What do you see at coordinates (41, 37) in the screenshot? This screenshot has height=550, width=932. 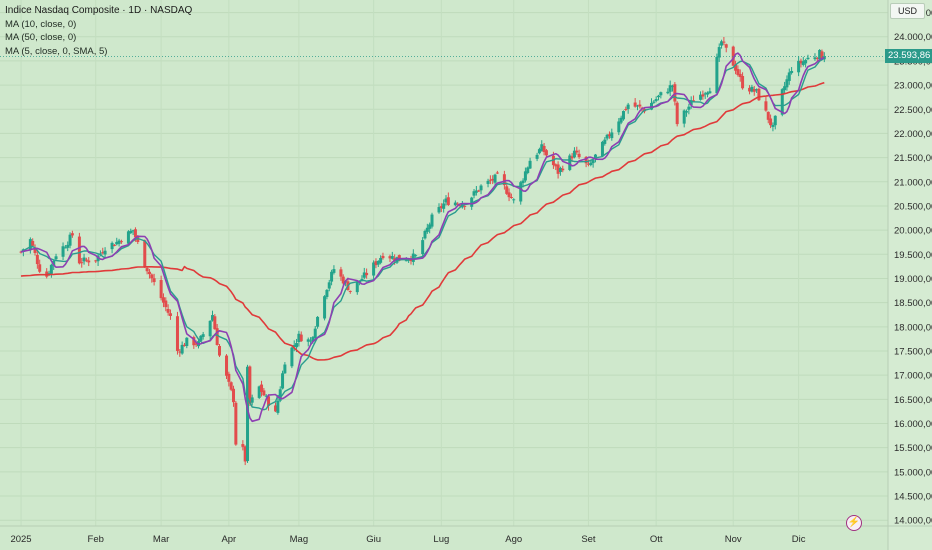 I see `legend-ma50: MA (50, close, 0)` at bounding box center [41, 37].